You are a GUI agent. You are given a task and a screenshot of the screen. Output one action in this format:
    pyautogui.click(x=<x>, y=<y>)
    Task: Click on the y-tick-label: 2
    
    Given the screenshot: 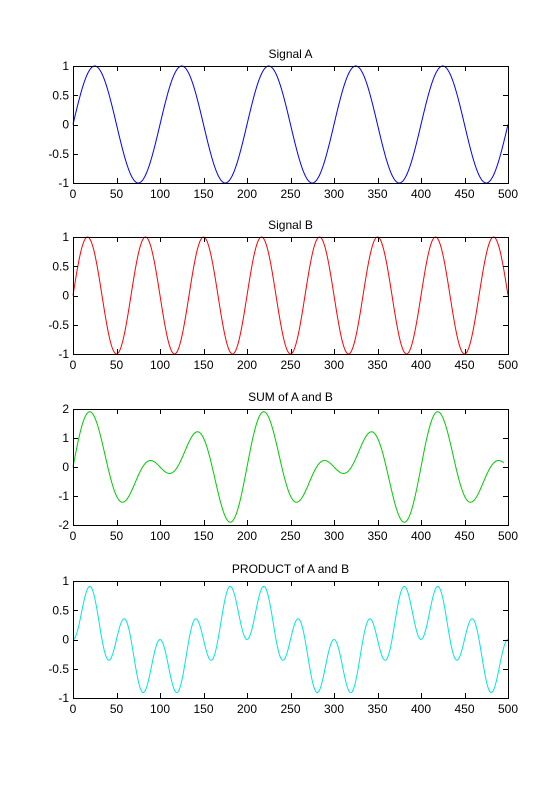 What is the action you would take?
    pyautogui.click(x=65, y=409)
    